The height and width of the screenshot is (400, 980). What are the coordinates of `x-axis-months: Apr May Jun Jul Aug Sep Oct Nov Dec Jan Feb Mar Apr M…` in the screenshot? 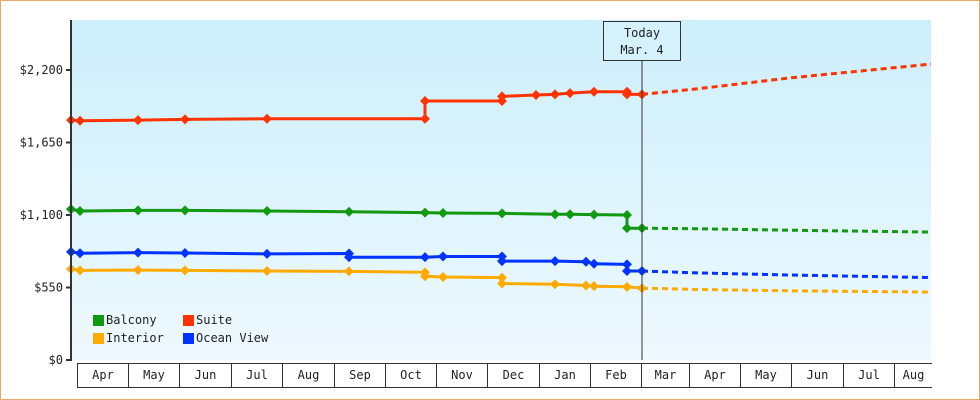 It's located at (504, 375).